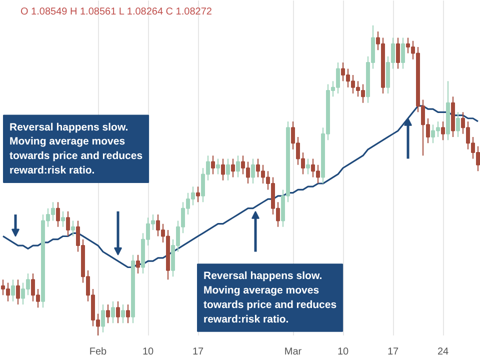 The height and width of the screenshot is (360, 480). What do you see at coordinates (443, 352) in the screenshot?
I see `x-tick-label: 24` at bounding box center [443, 352].